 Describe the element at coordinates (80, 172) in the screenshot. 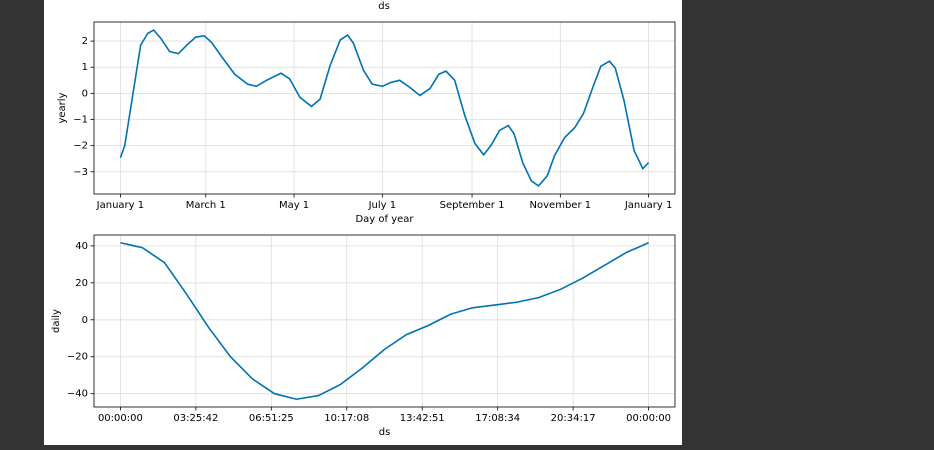

I see `y-tick-label: −3` at that location.